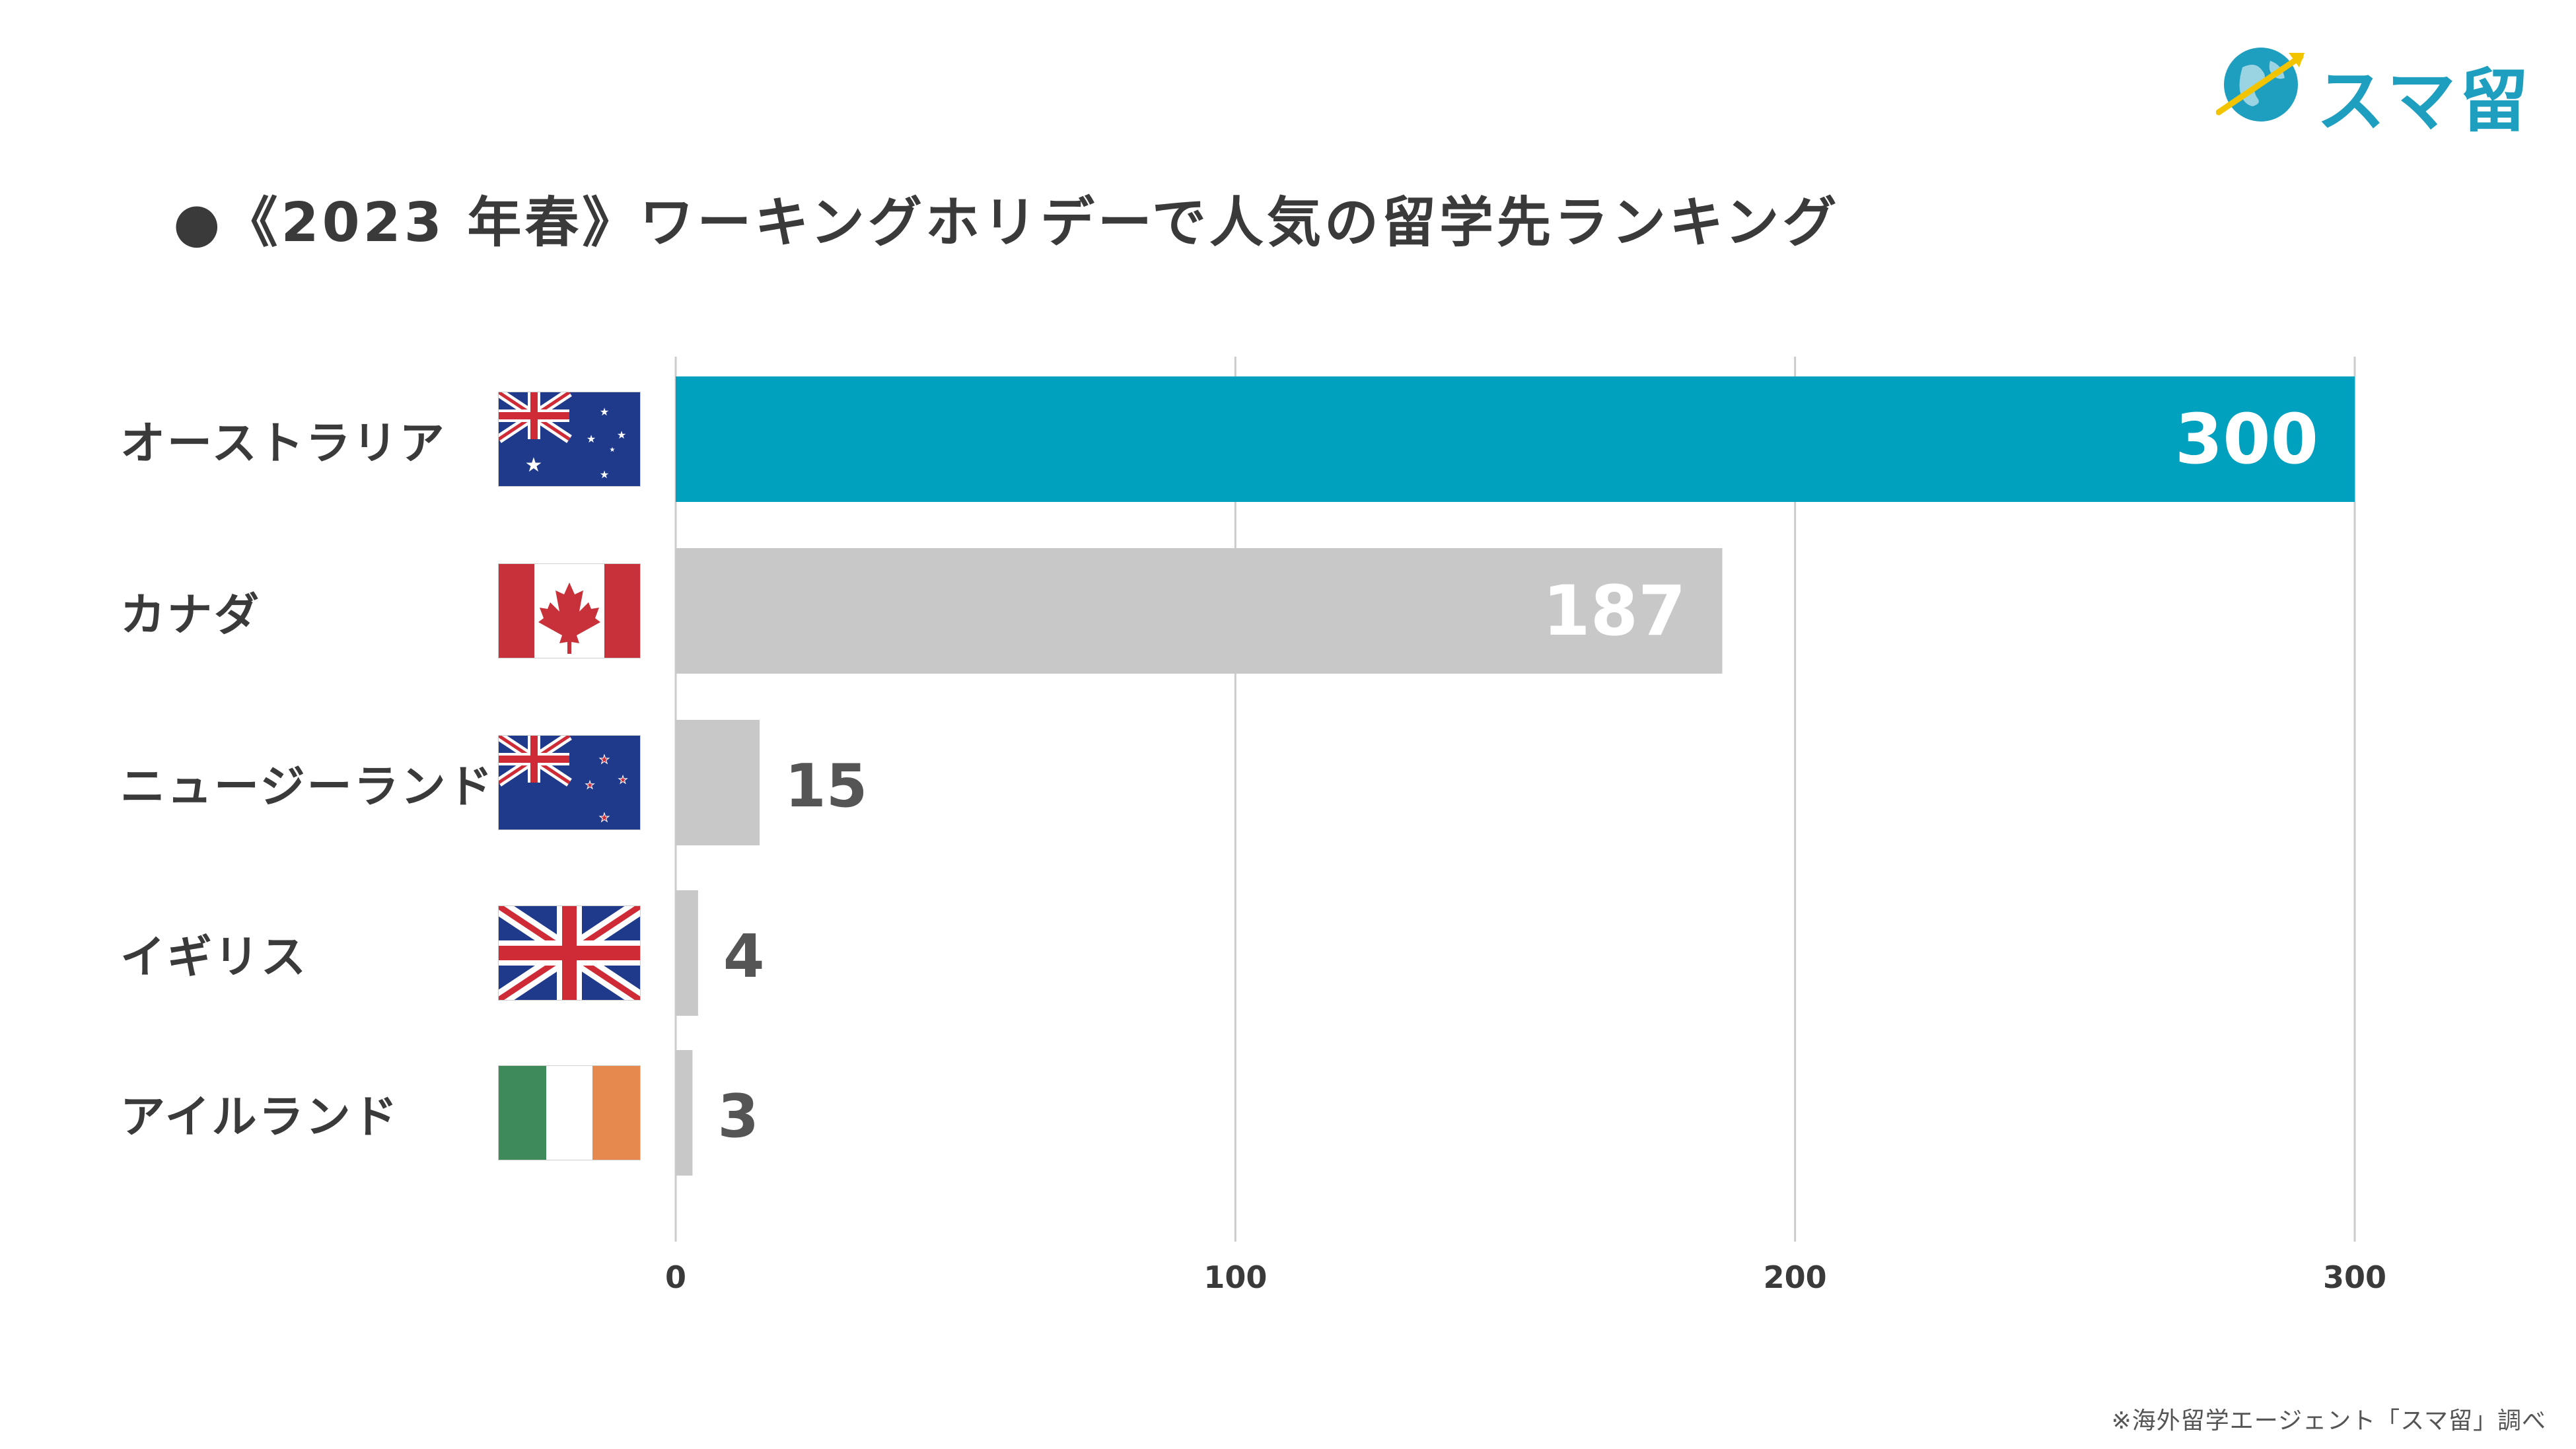  What do you see at coordinates (2260, 85) in the screenshot?
I see `globe-arrow-icon` at bounding box center [2260, 85].